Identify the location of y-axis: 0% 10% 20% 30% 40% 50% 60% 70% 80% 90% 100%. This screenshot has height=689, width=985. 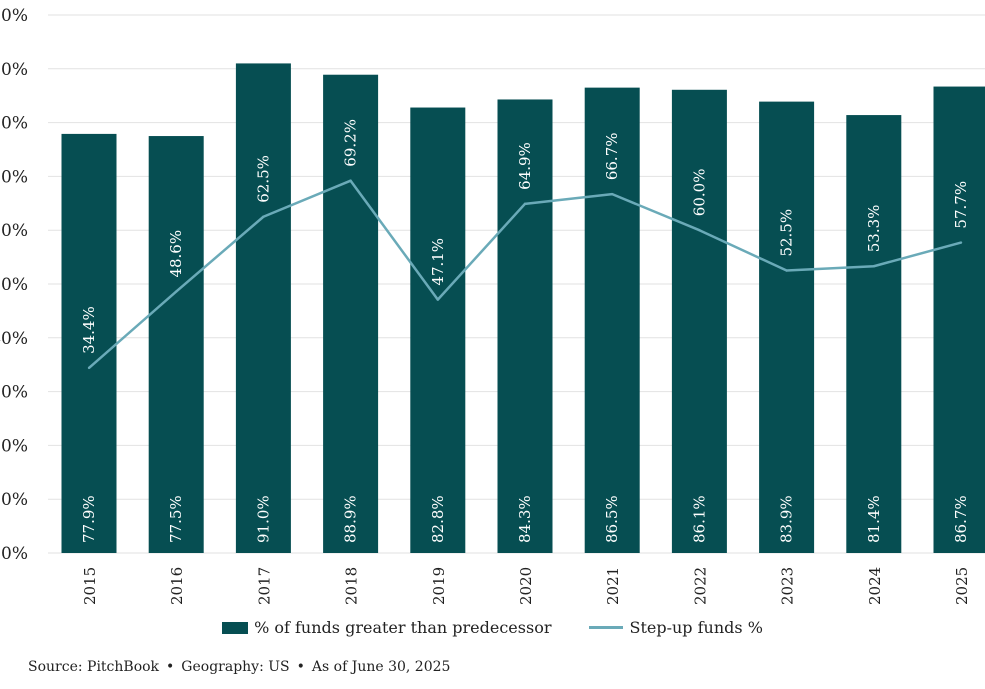
(14, 285).